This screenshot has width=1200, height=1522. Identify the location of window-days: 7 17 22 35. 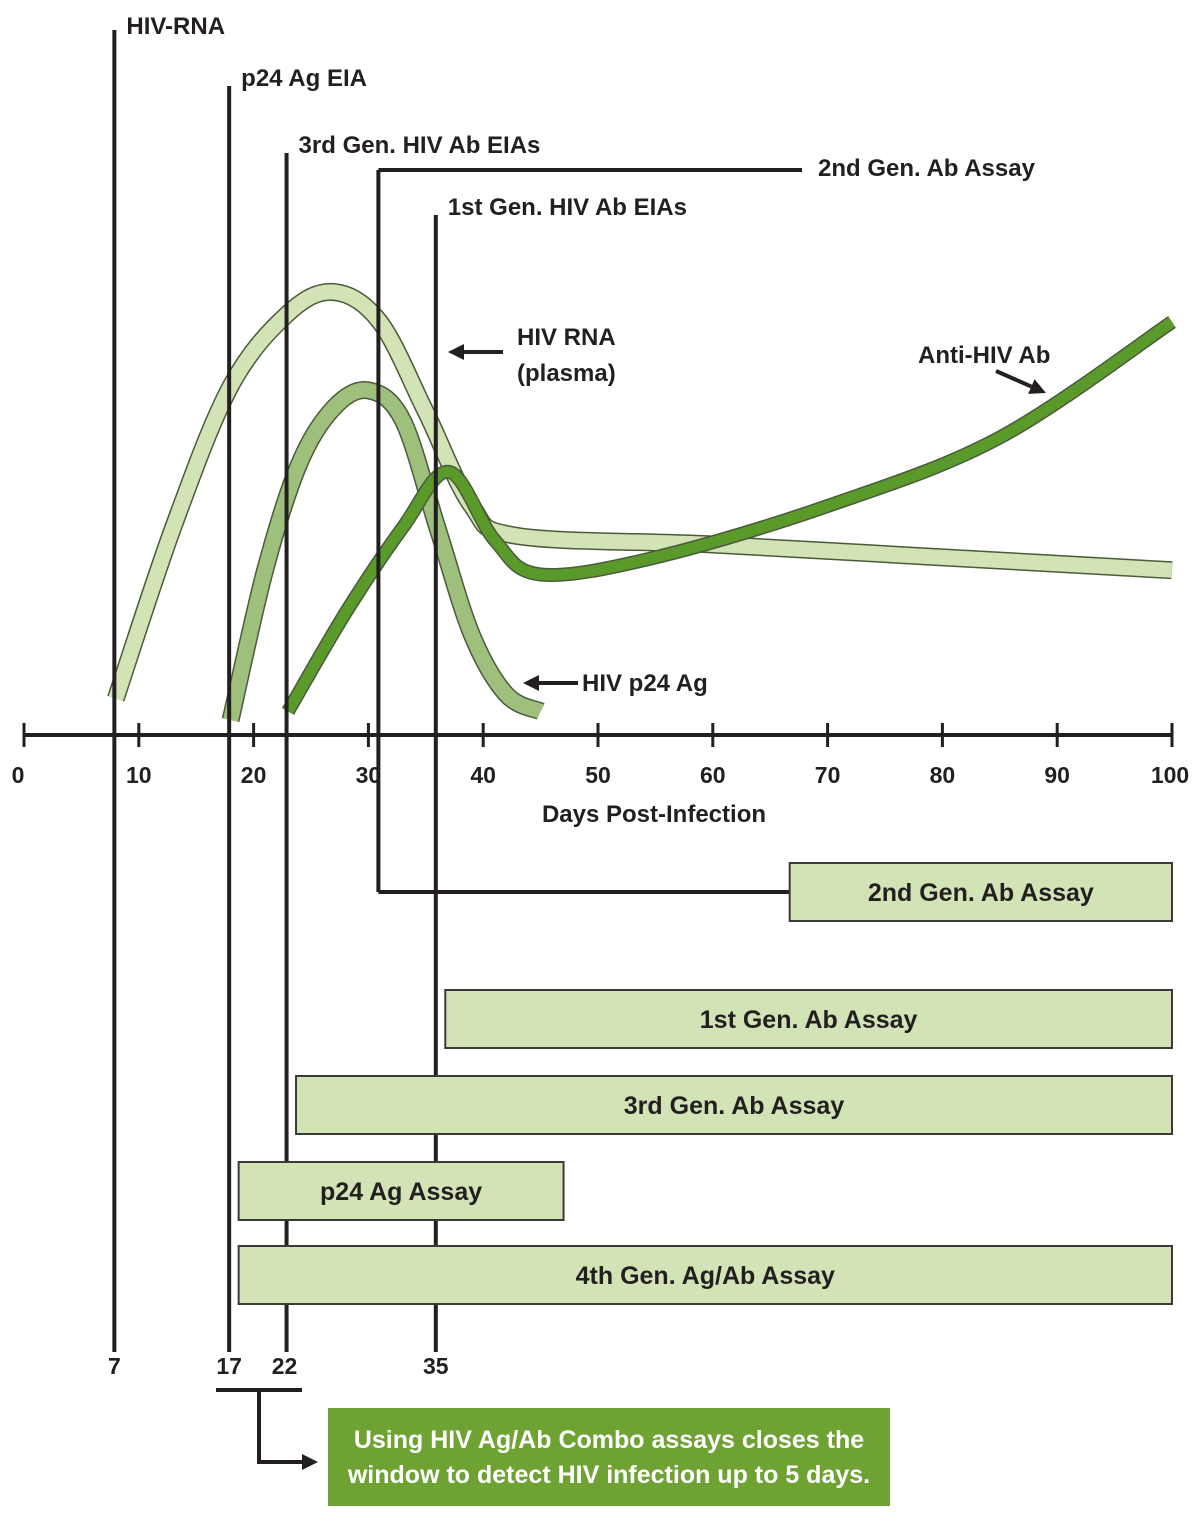
(278, 1411).